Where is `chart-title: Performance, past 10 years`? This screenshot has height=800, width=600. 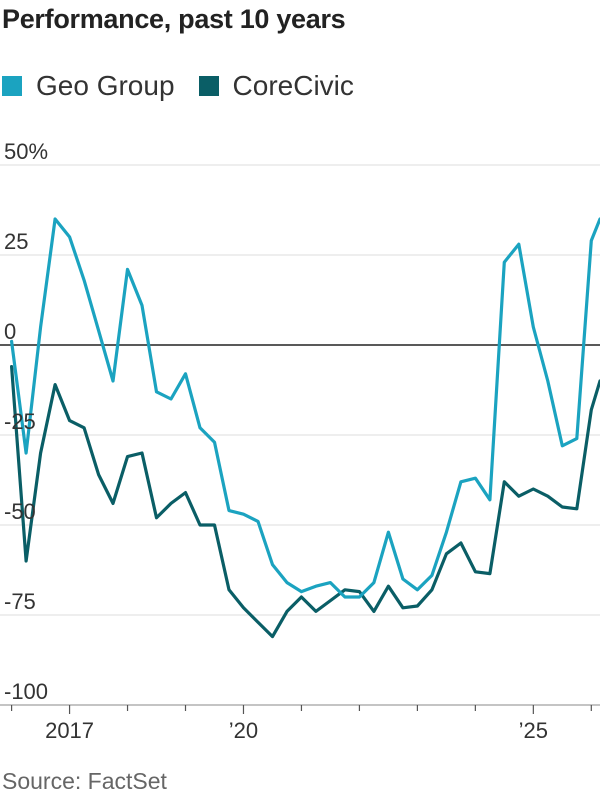
chart-title: Performance, past 10 years is located at coordinates (174, 19).